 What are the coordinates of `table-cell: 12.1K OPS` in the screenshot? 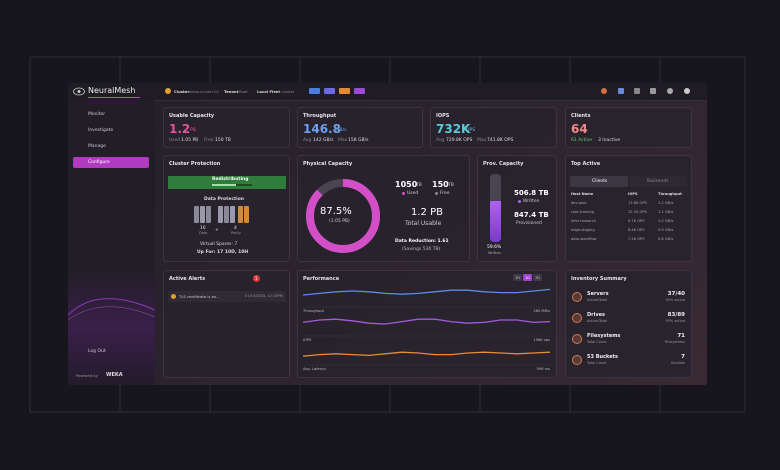 It's located at (637, 212).